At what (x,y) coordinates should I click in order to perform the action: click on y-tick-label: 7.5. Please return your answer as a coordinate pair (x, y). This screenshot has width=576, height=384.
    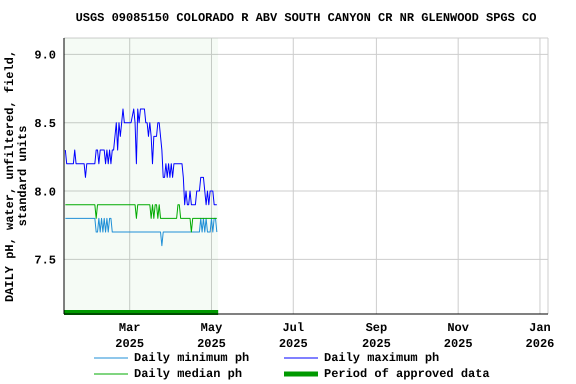
    Looking at the image, I should click on (45, 261).